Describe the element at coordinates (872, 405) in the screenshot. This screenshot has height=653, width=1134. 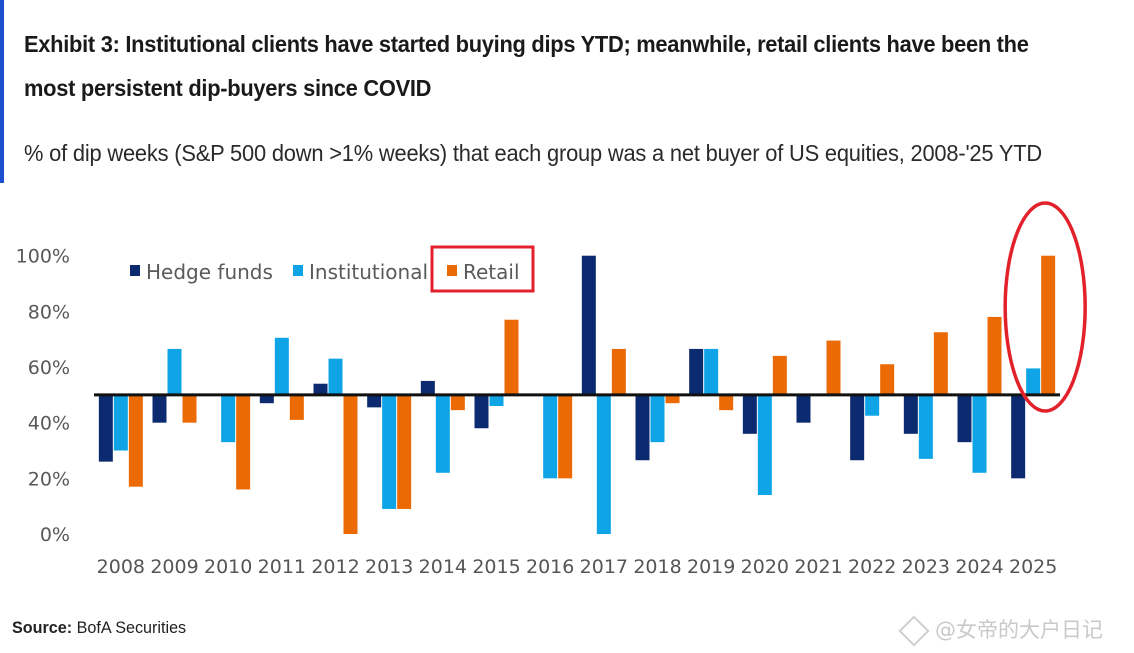
I see `bar-institutional-2022` at that location.